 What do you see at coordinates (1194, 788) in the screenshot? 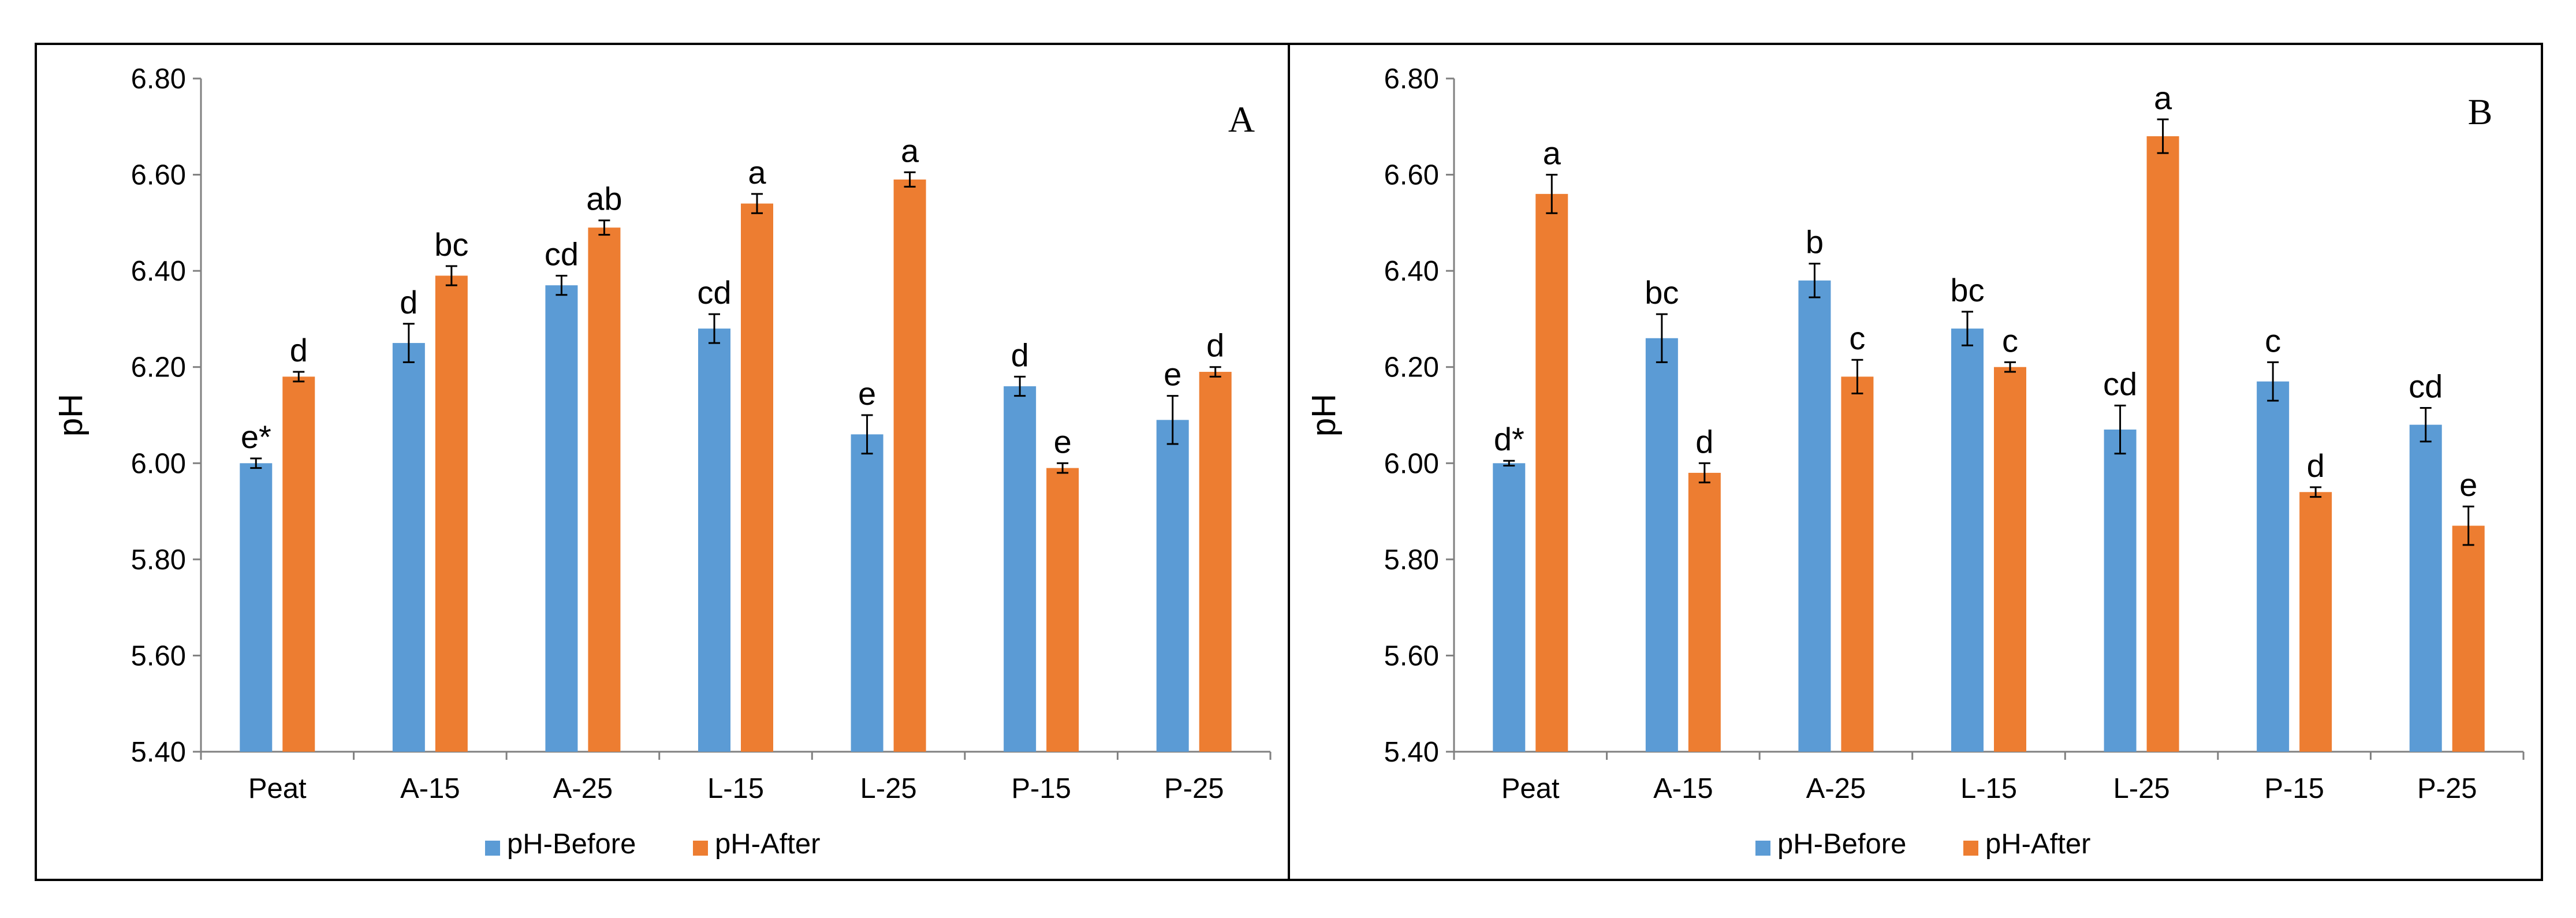
I see `panel-a-x-tick-label: P-25` at bounding box center [1194, 788].